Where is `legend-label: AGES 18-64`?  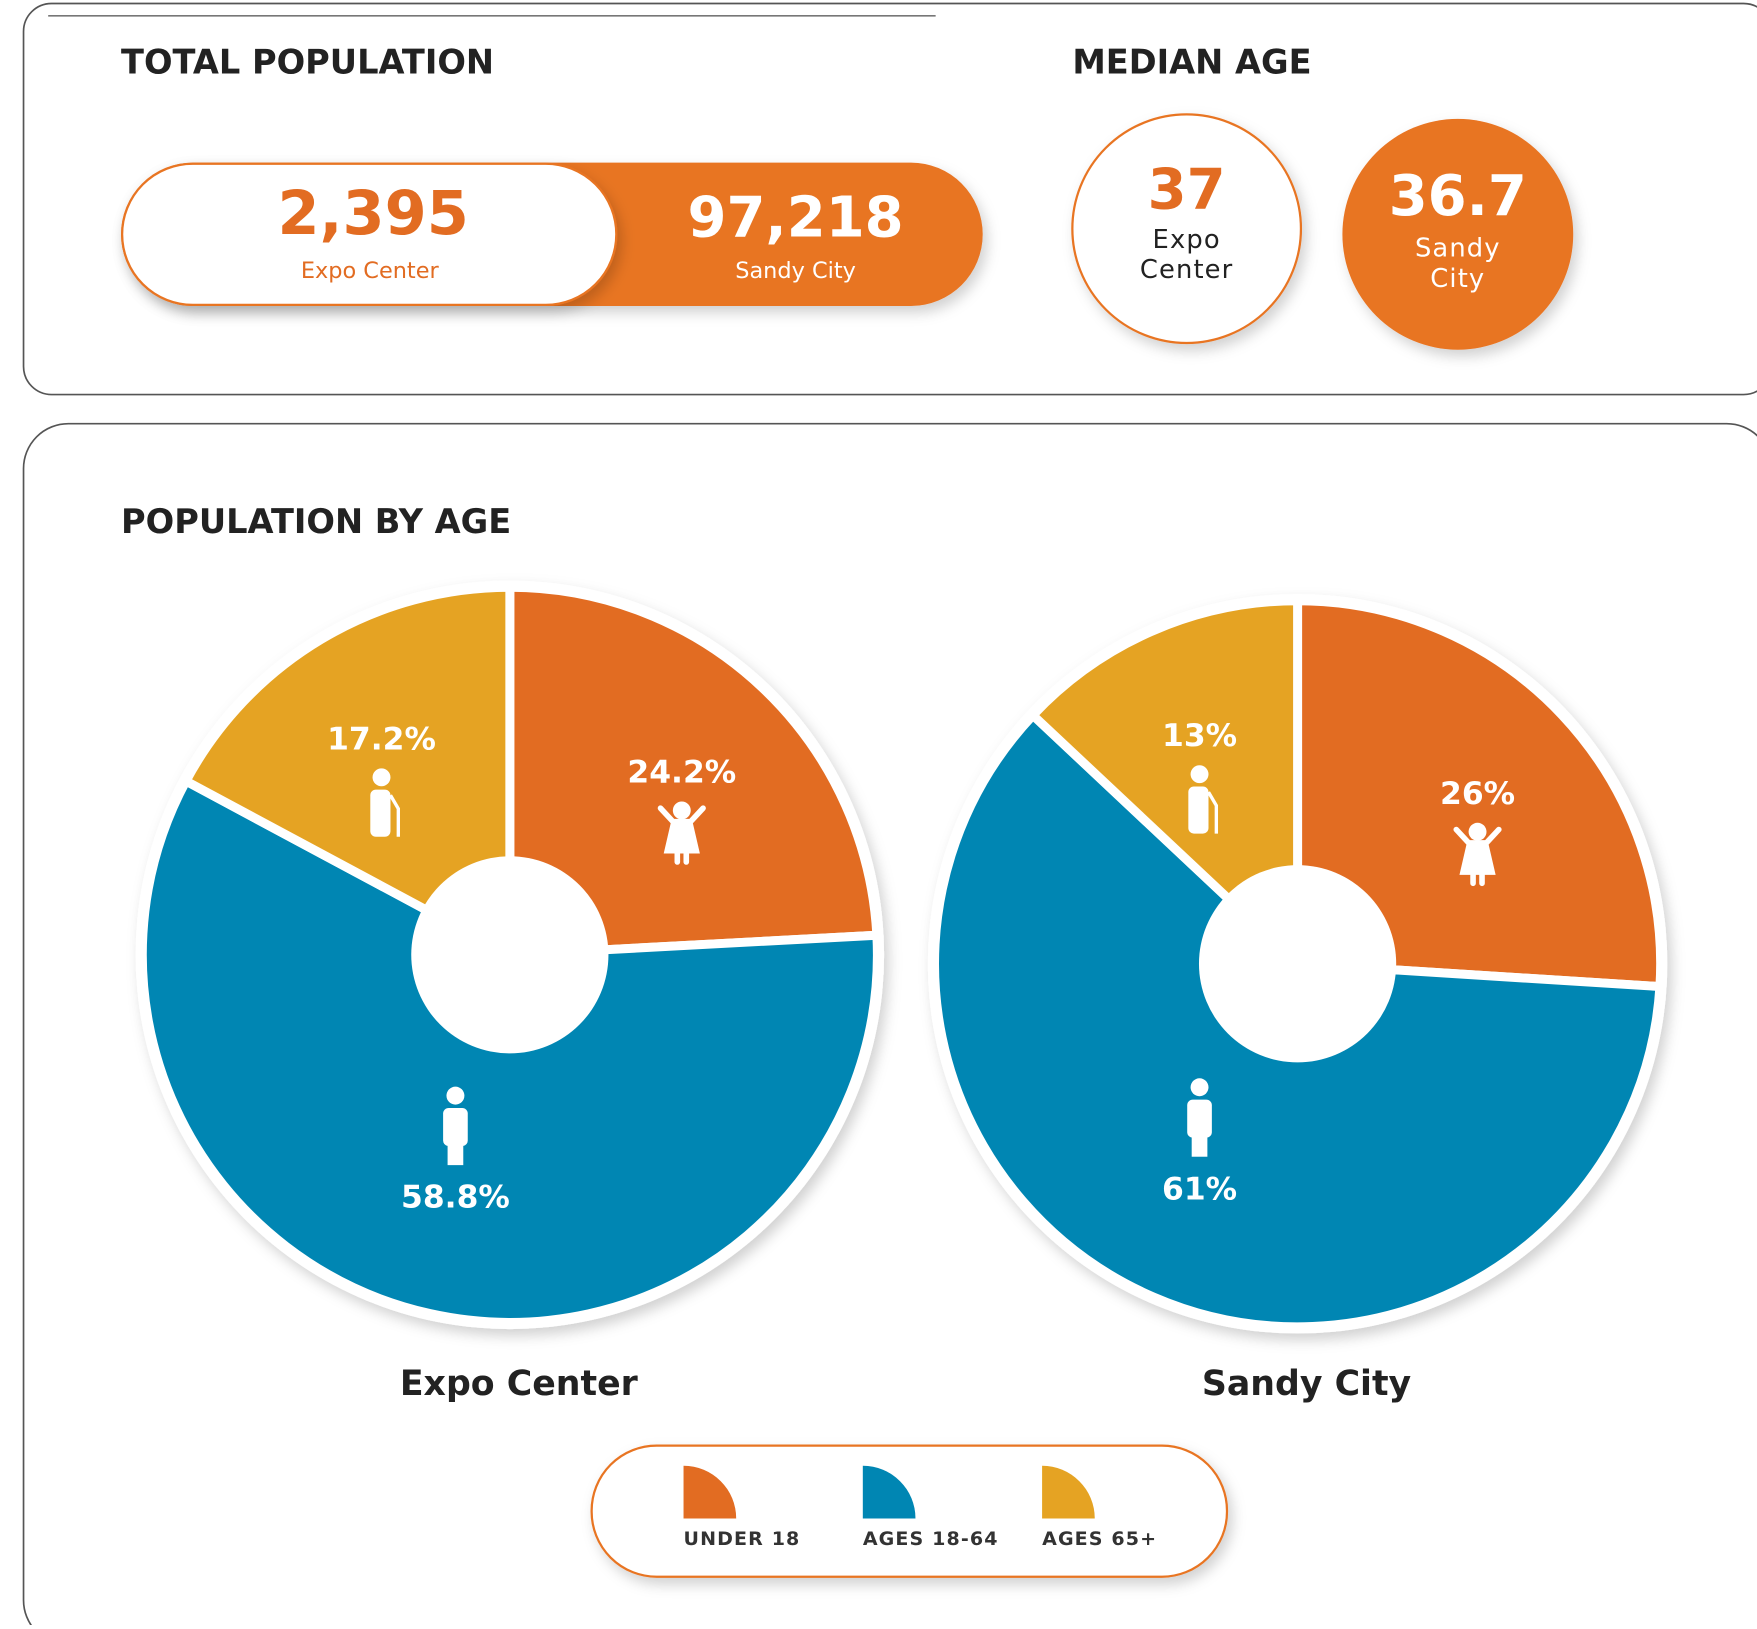
legend-label: AGES 18-64 is located at coordinates (931, 1539).